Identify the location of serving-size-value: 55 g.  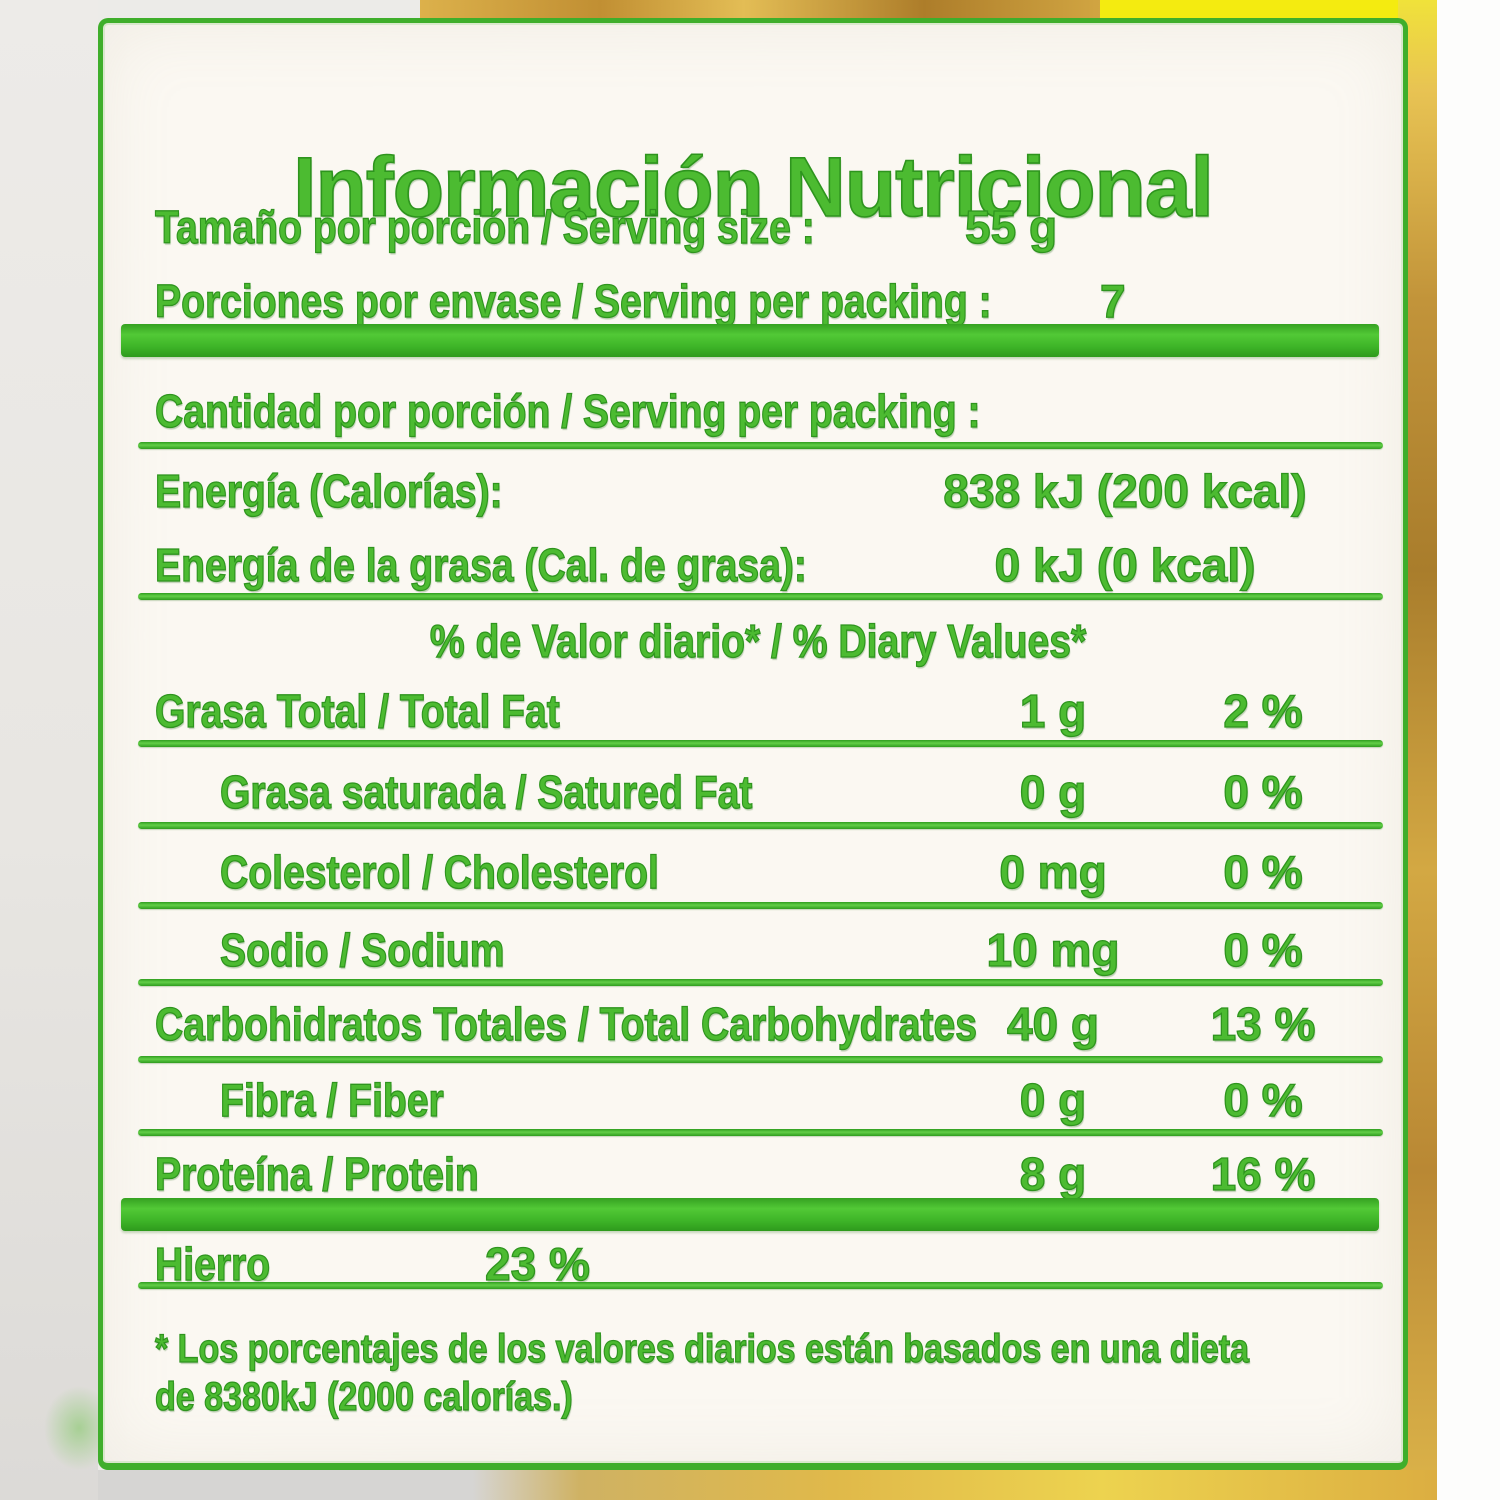
(1011, 226).